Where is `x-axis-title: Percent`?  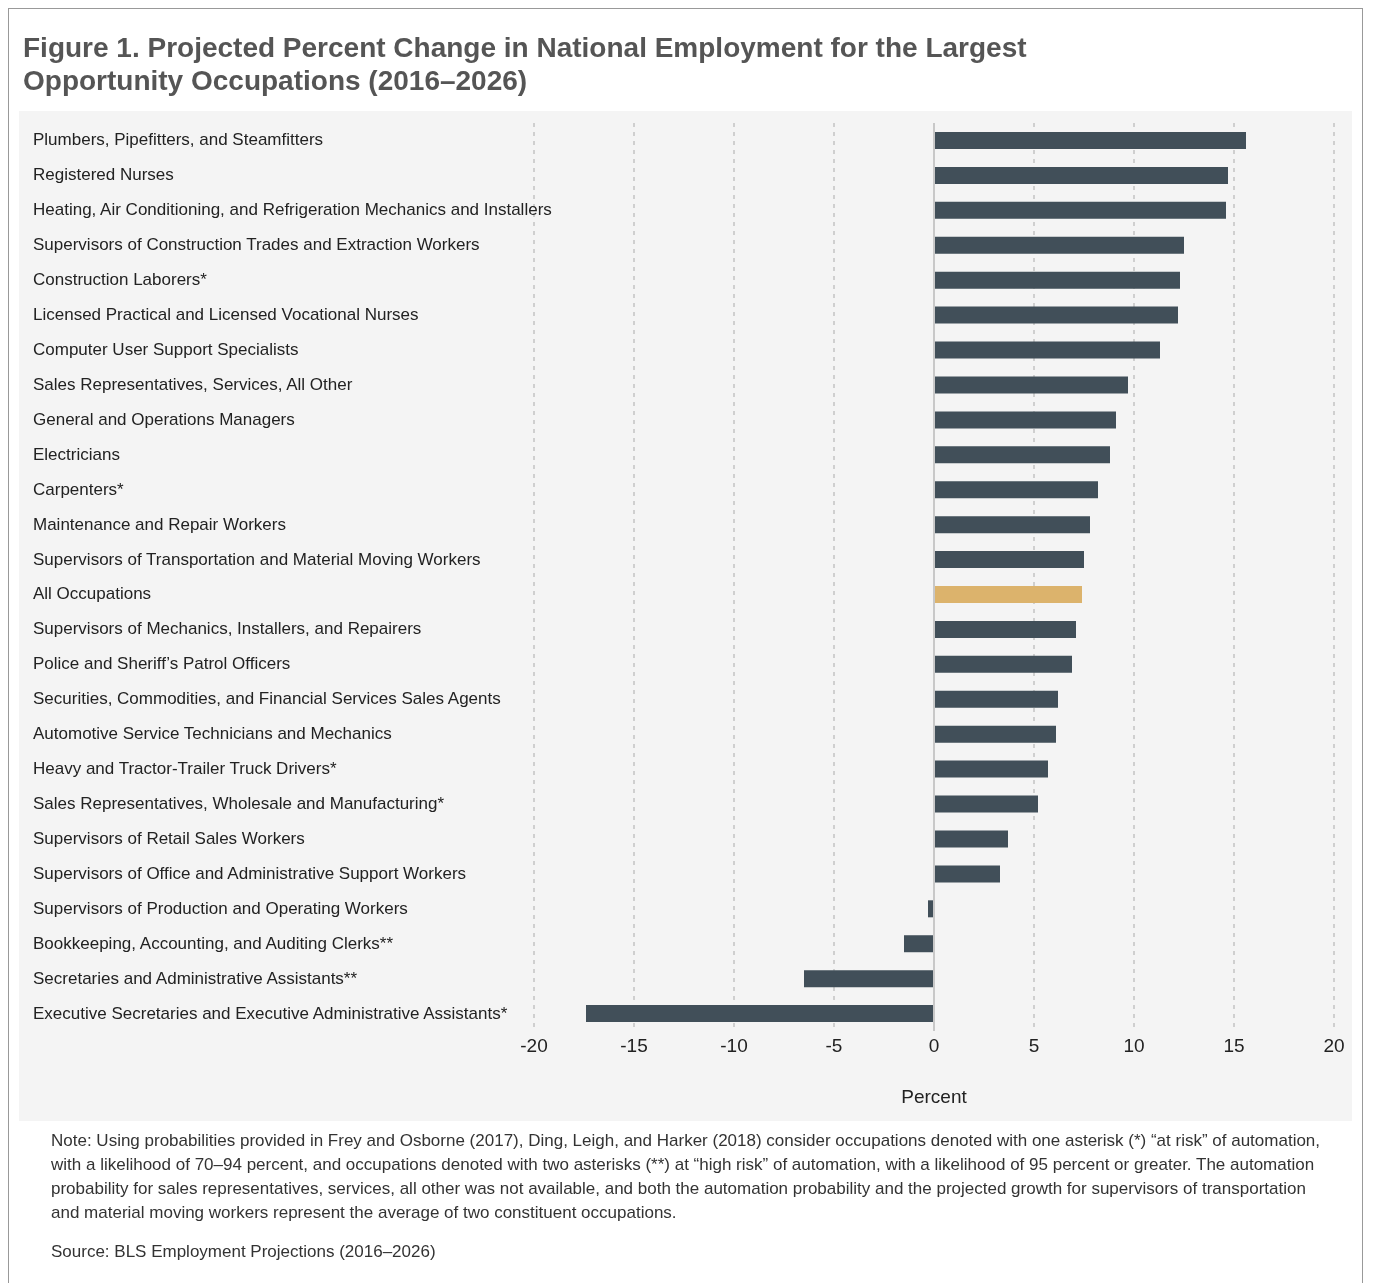 x-axis-title: Percent is located at coordinates (934, 1097).